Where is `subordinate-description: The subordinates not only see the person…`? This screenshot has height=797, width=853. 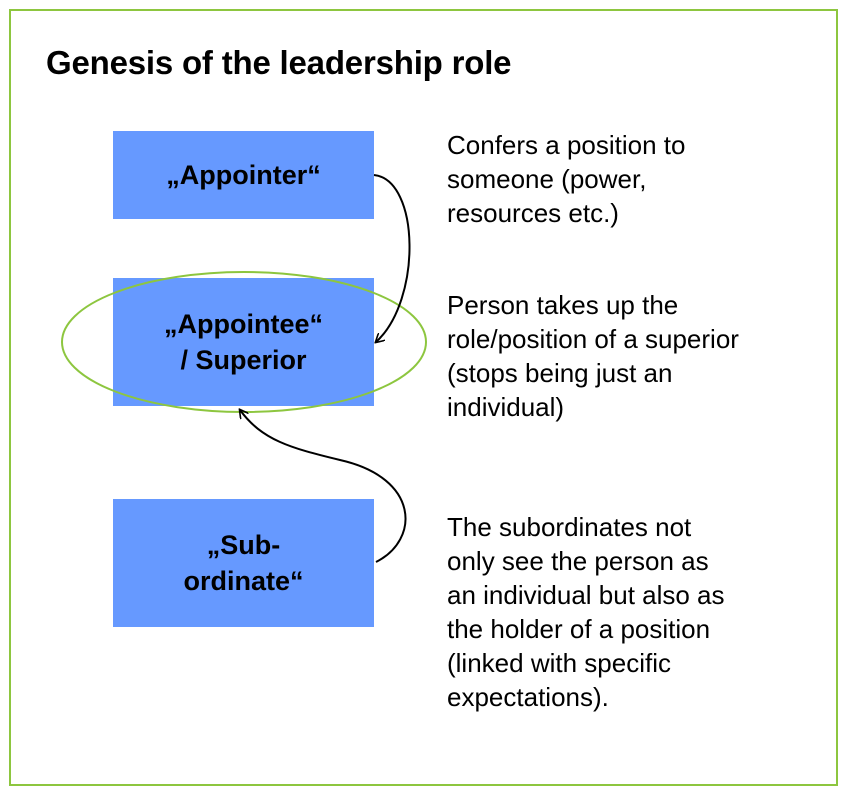
subordinate-description: The subordinates not only see the person… is located at coordinates (586, 612).